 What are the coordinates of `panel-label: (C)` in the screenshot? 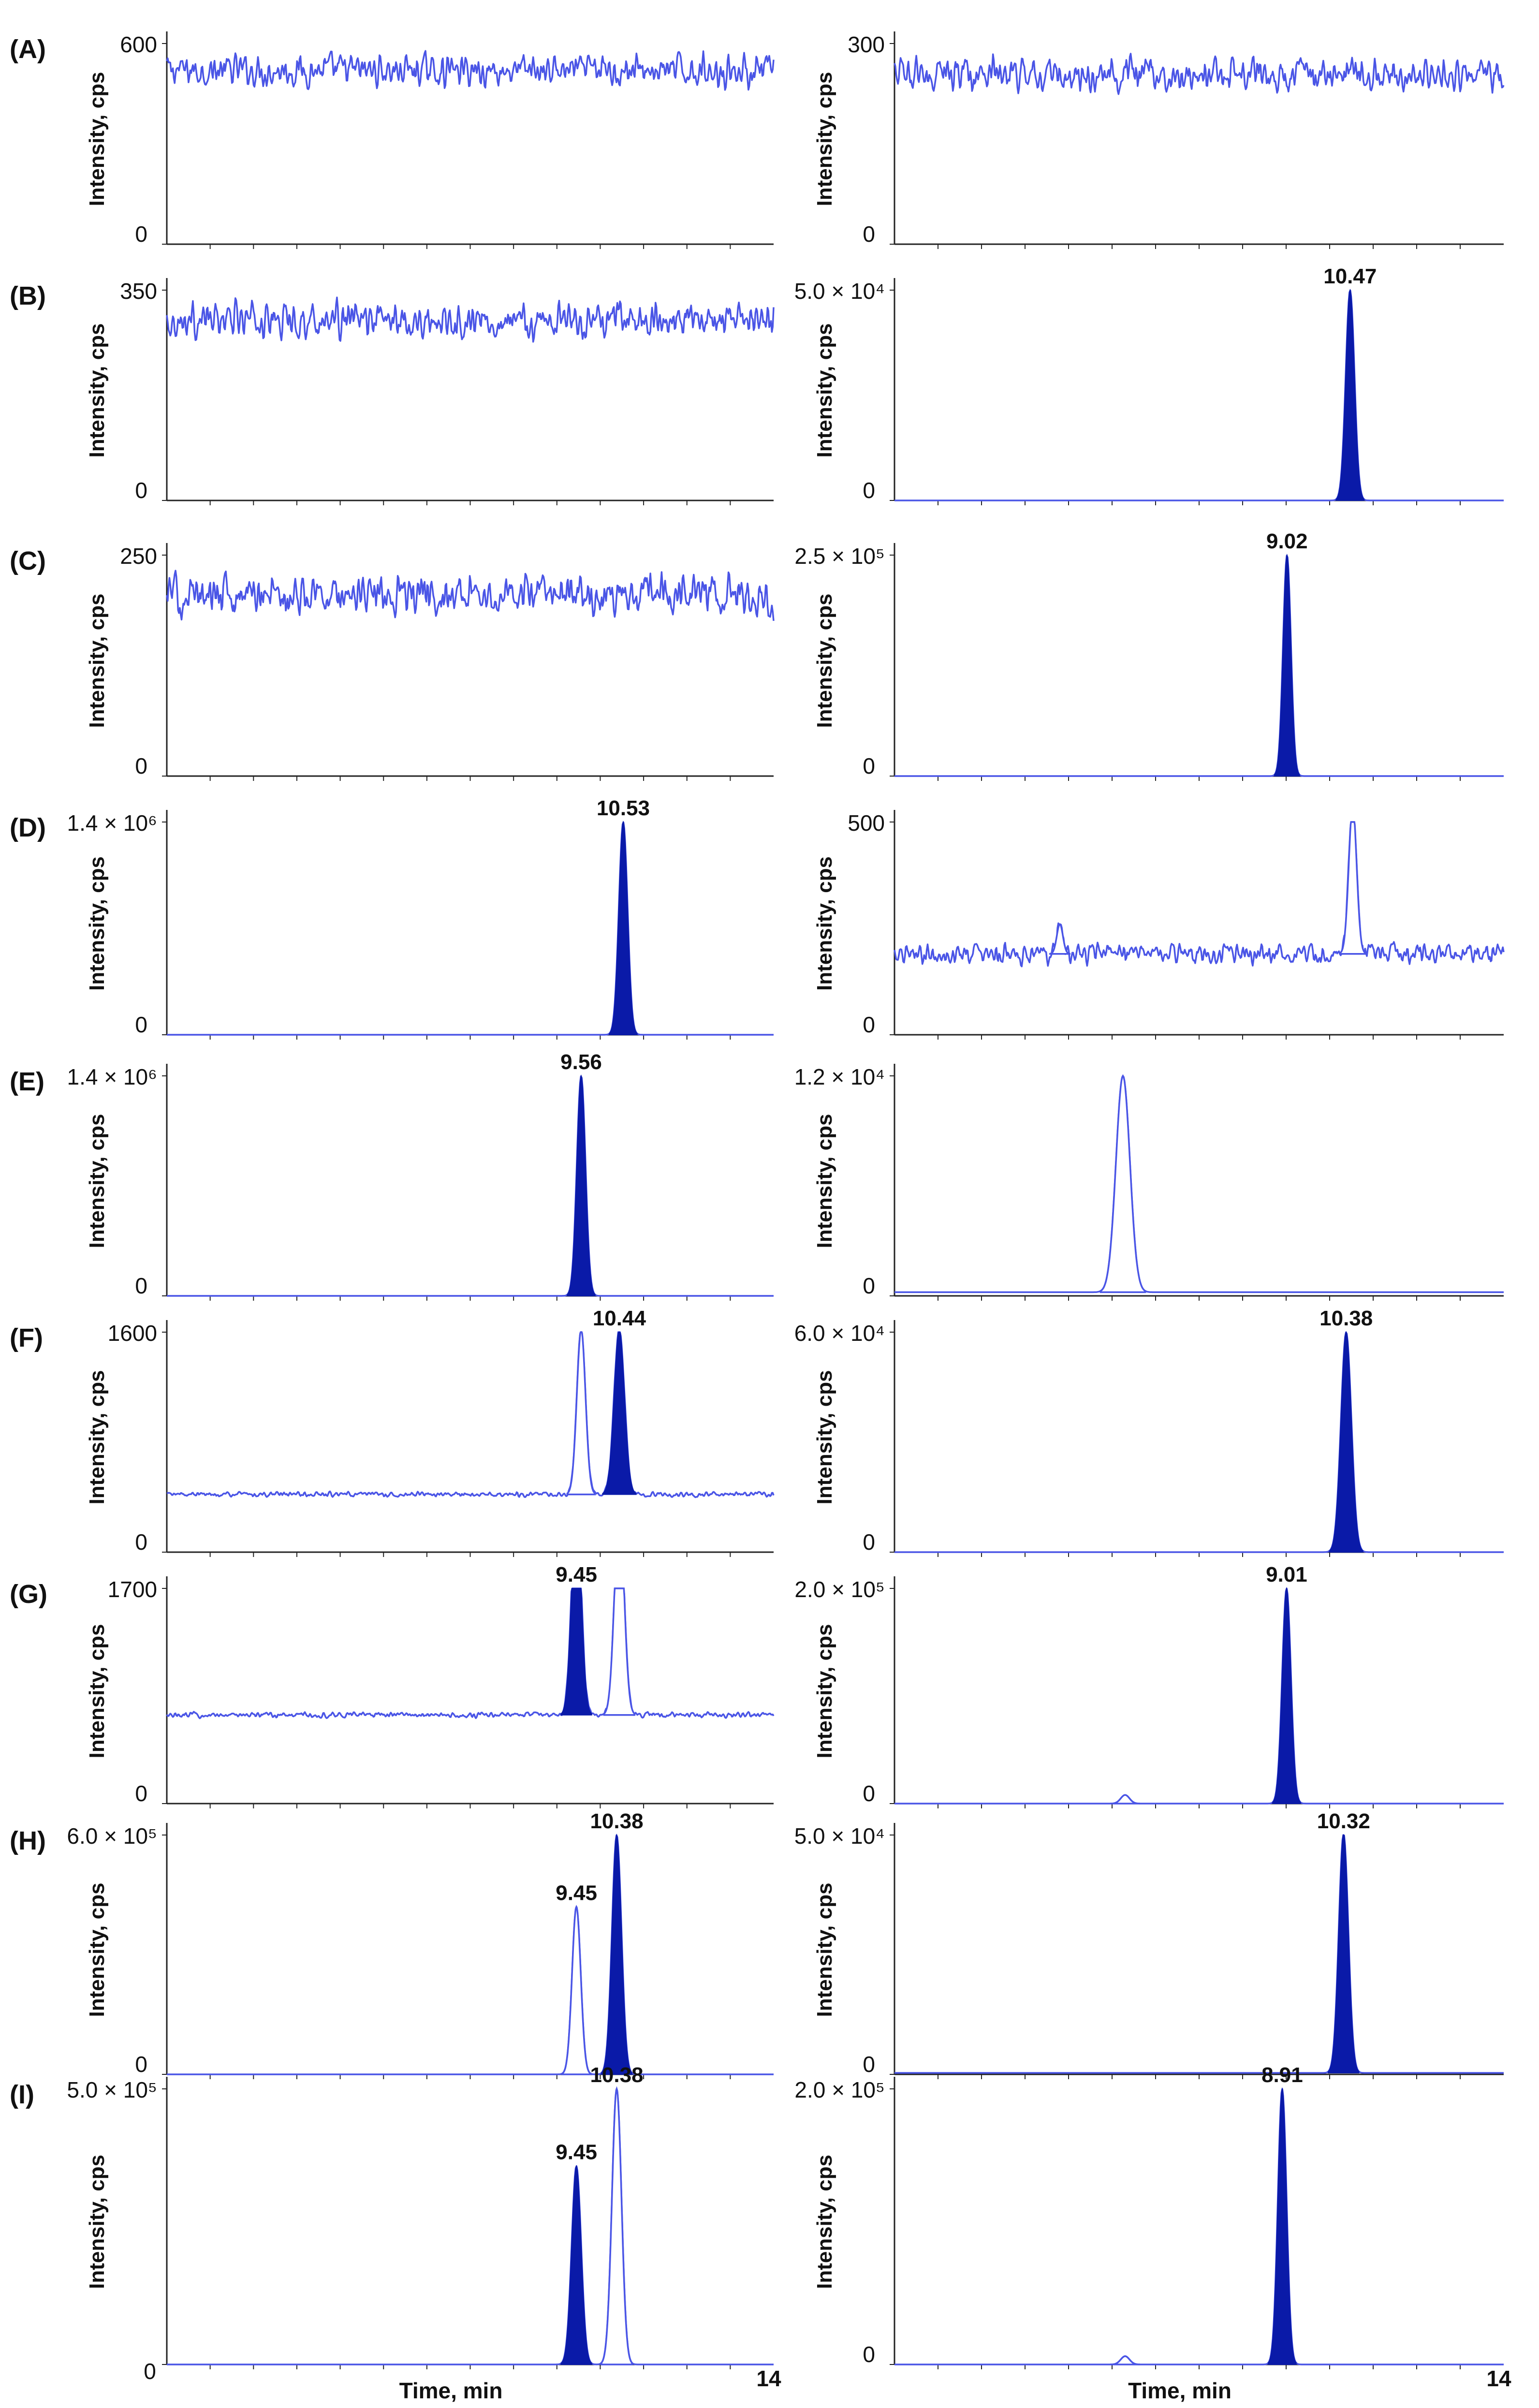 It's located at (28, 560).